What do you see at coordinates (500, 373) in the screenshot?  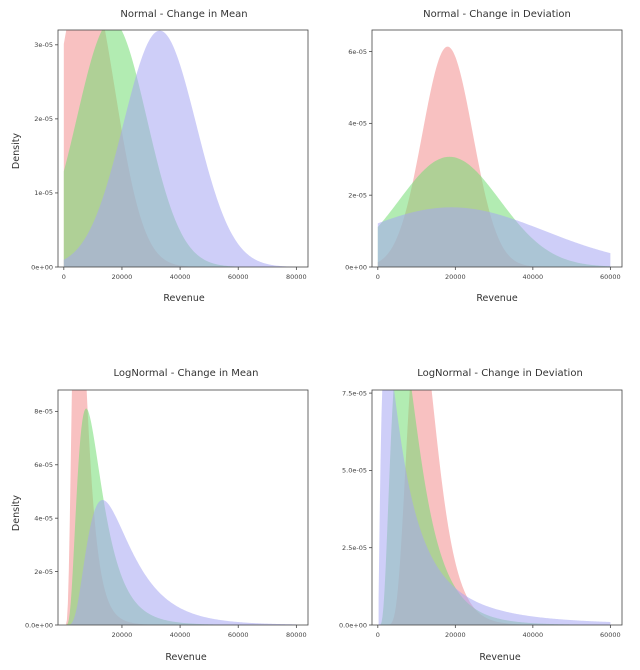 I see `panel-title: LogNormal - Change in Deviation` at bounding box center [500, 373].